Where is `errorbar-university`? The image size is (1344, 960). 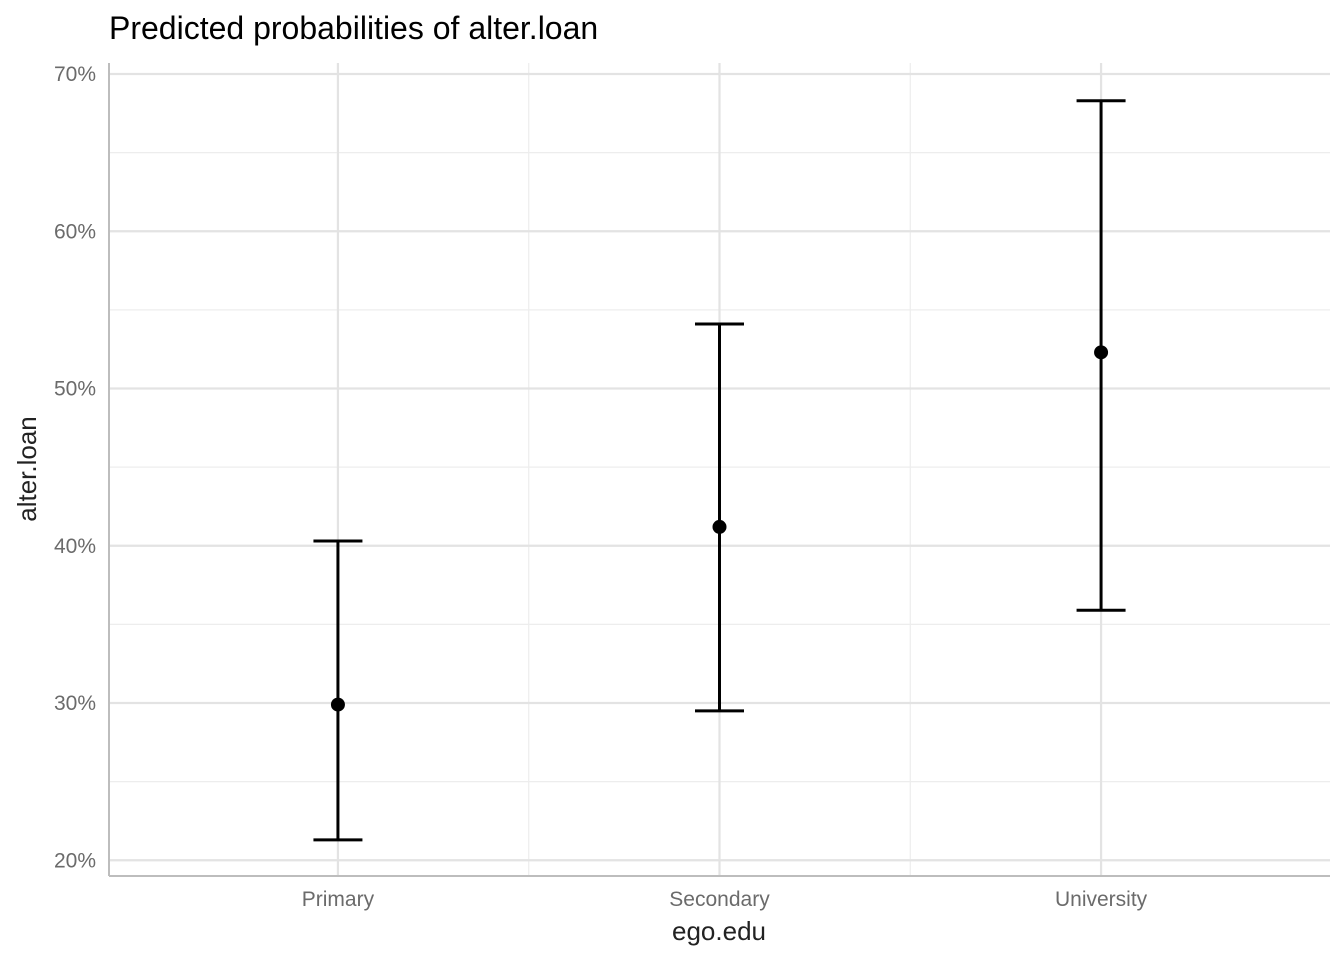
errorbar-university is located at coordinates (1101, 355).